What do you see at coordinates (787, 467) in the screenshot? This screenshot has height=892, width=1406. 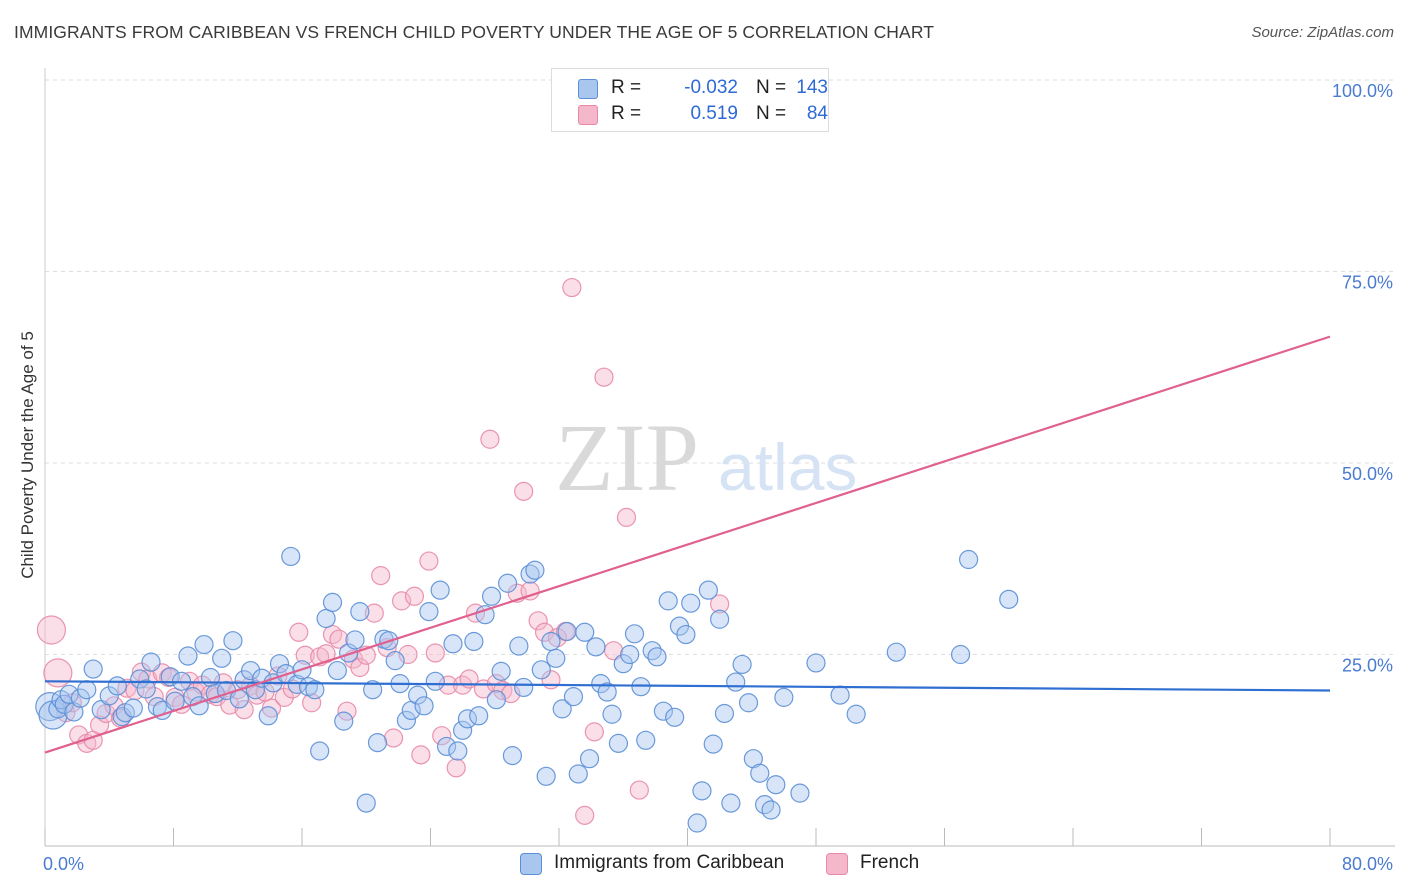 I see `watermark-atlas: atlas` at bounding box center [787, 467].